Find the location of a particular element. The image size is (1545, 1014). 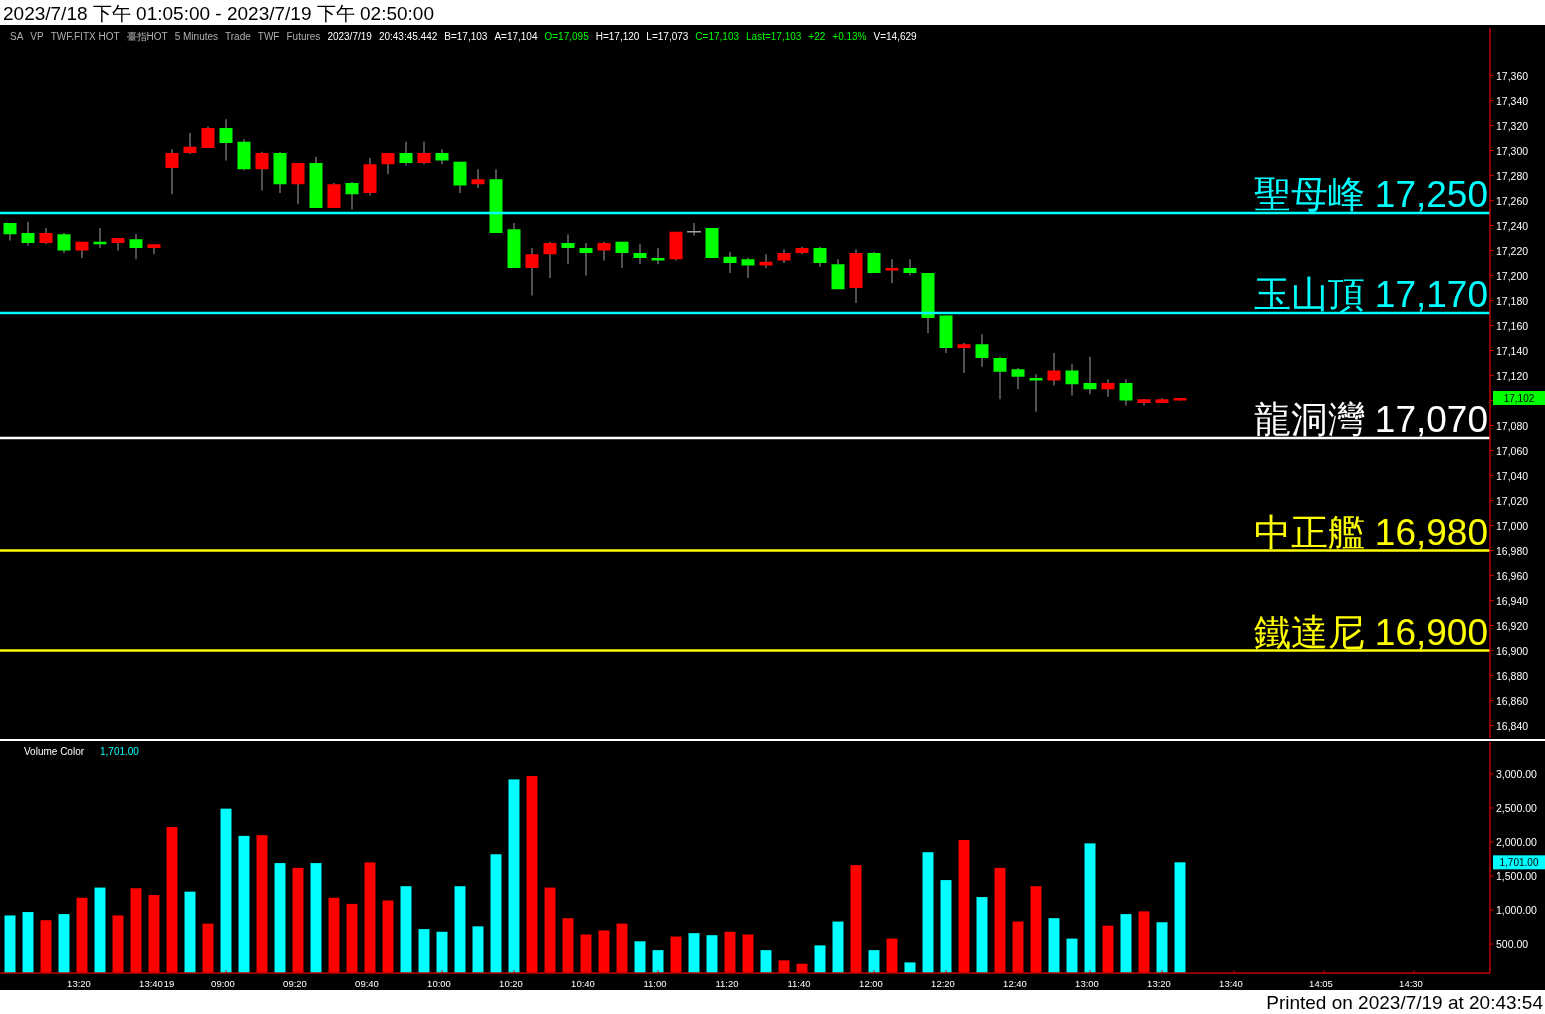

ref-line-label: 聖母峰 17,250 is located at coordinates (1370, 194).